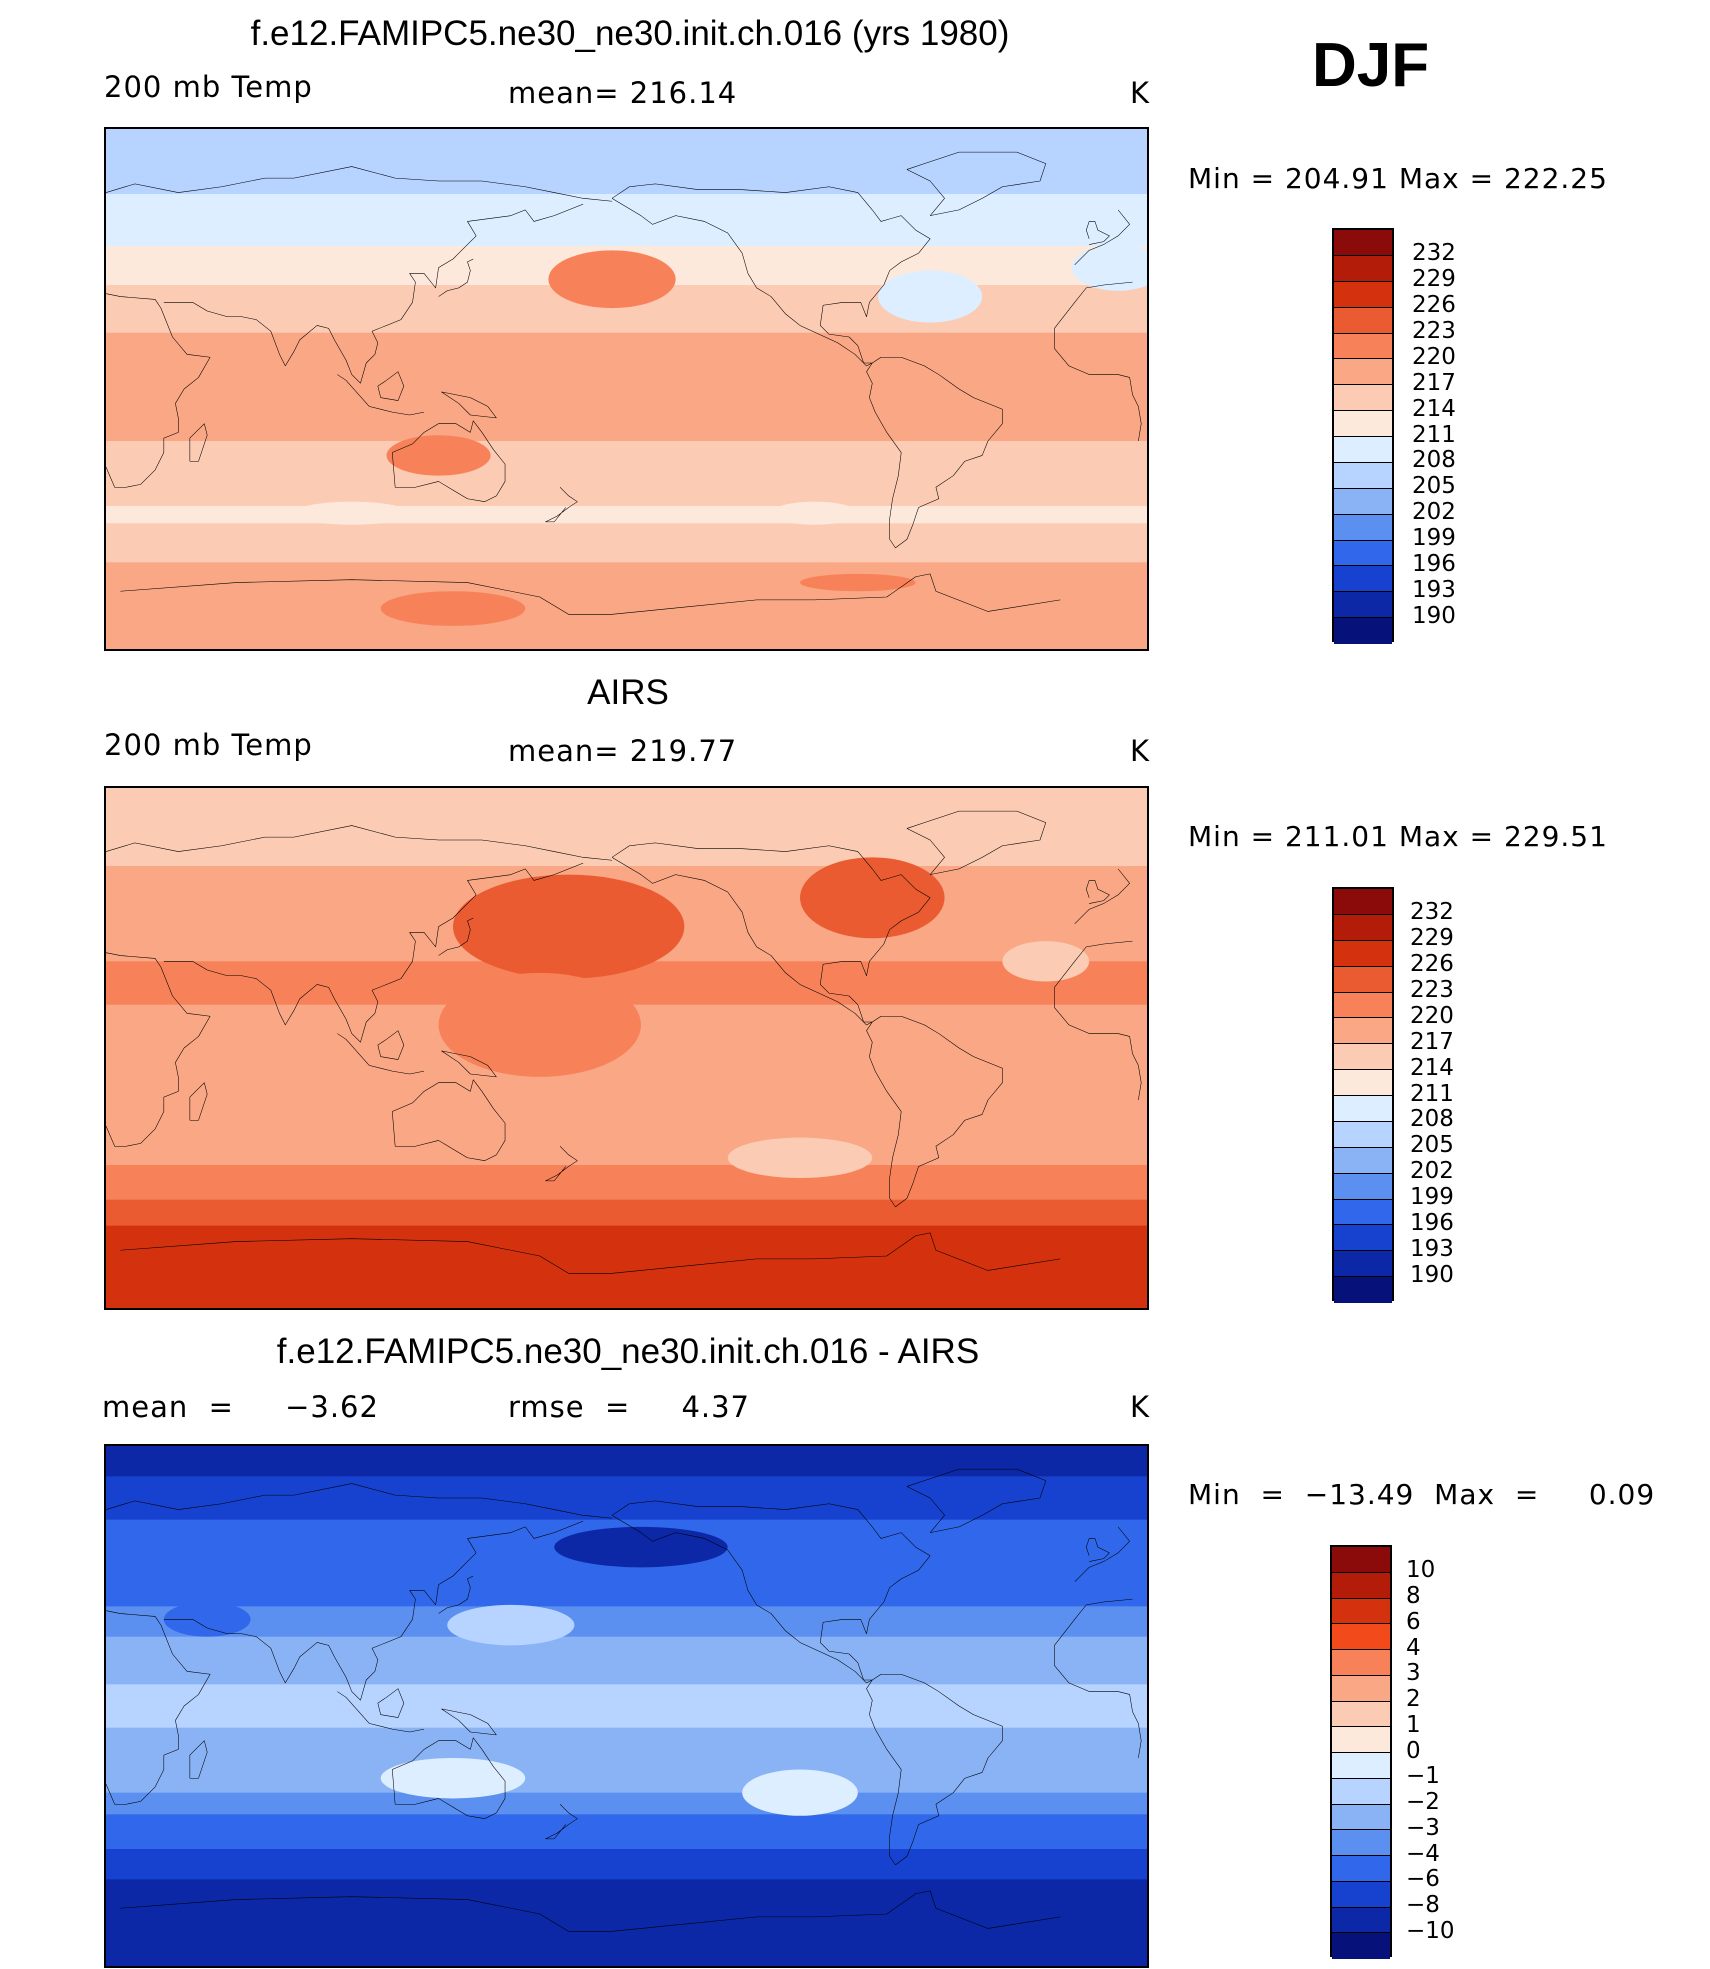  Describe the element at coordinates (1413, 1647) in the screenshot. I see `colorbar-tick-label: 4` at that location.